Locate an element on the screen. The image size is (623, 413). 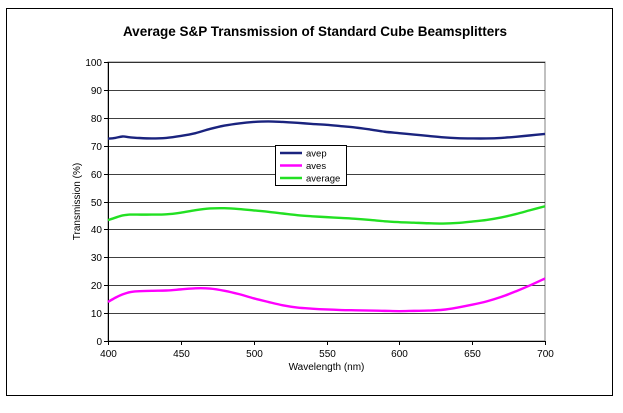
x-tick-label: 400 is located at coordinates (108, 354).